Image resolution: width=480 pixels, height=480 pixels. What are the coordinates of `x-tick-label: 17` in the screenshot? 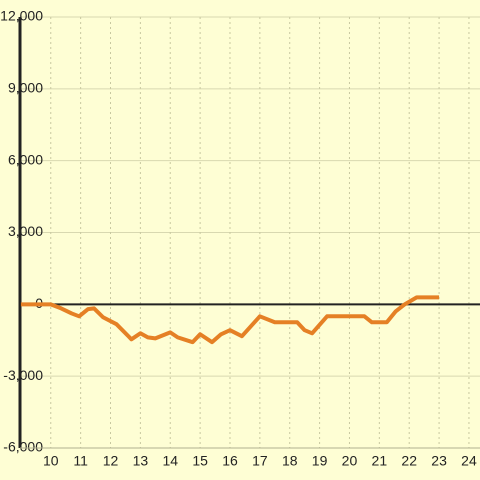 It's located at (260, 461).